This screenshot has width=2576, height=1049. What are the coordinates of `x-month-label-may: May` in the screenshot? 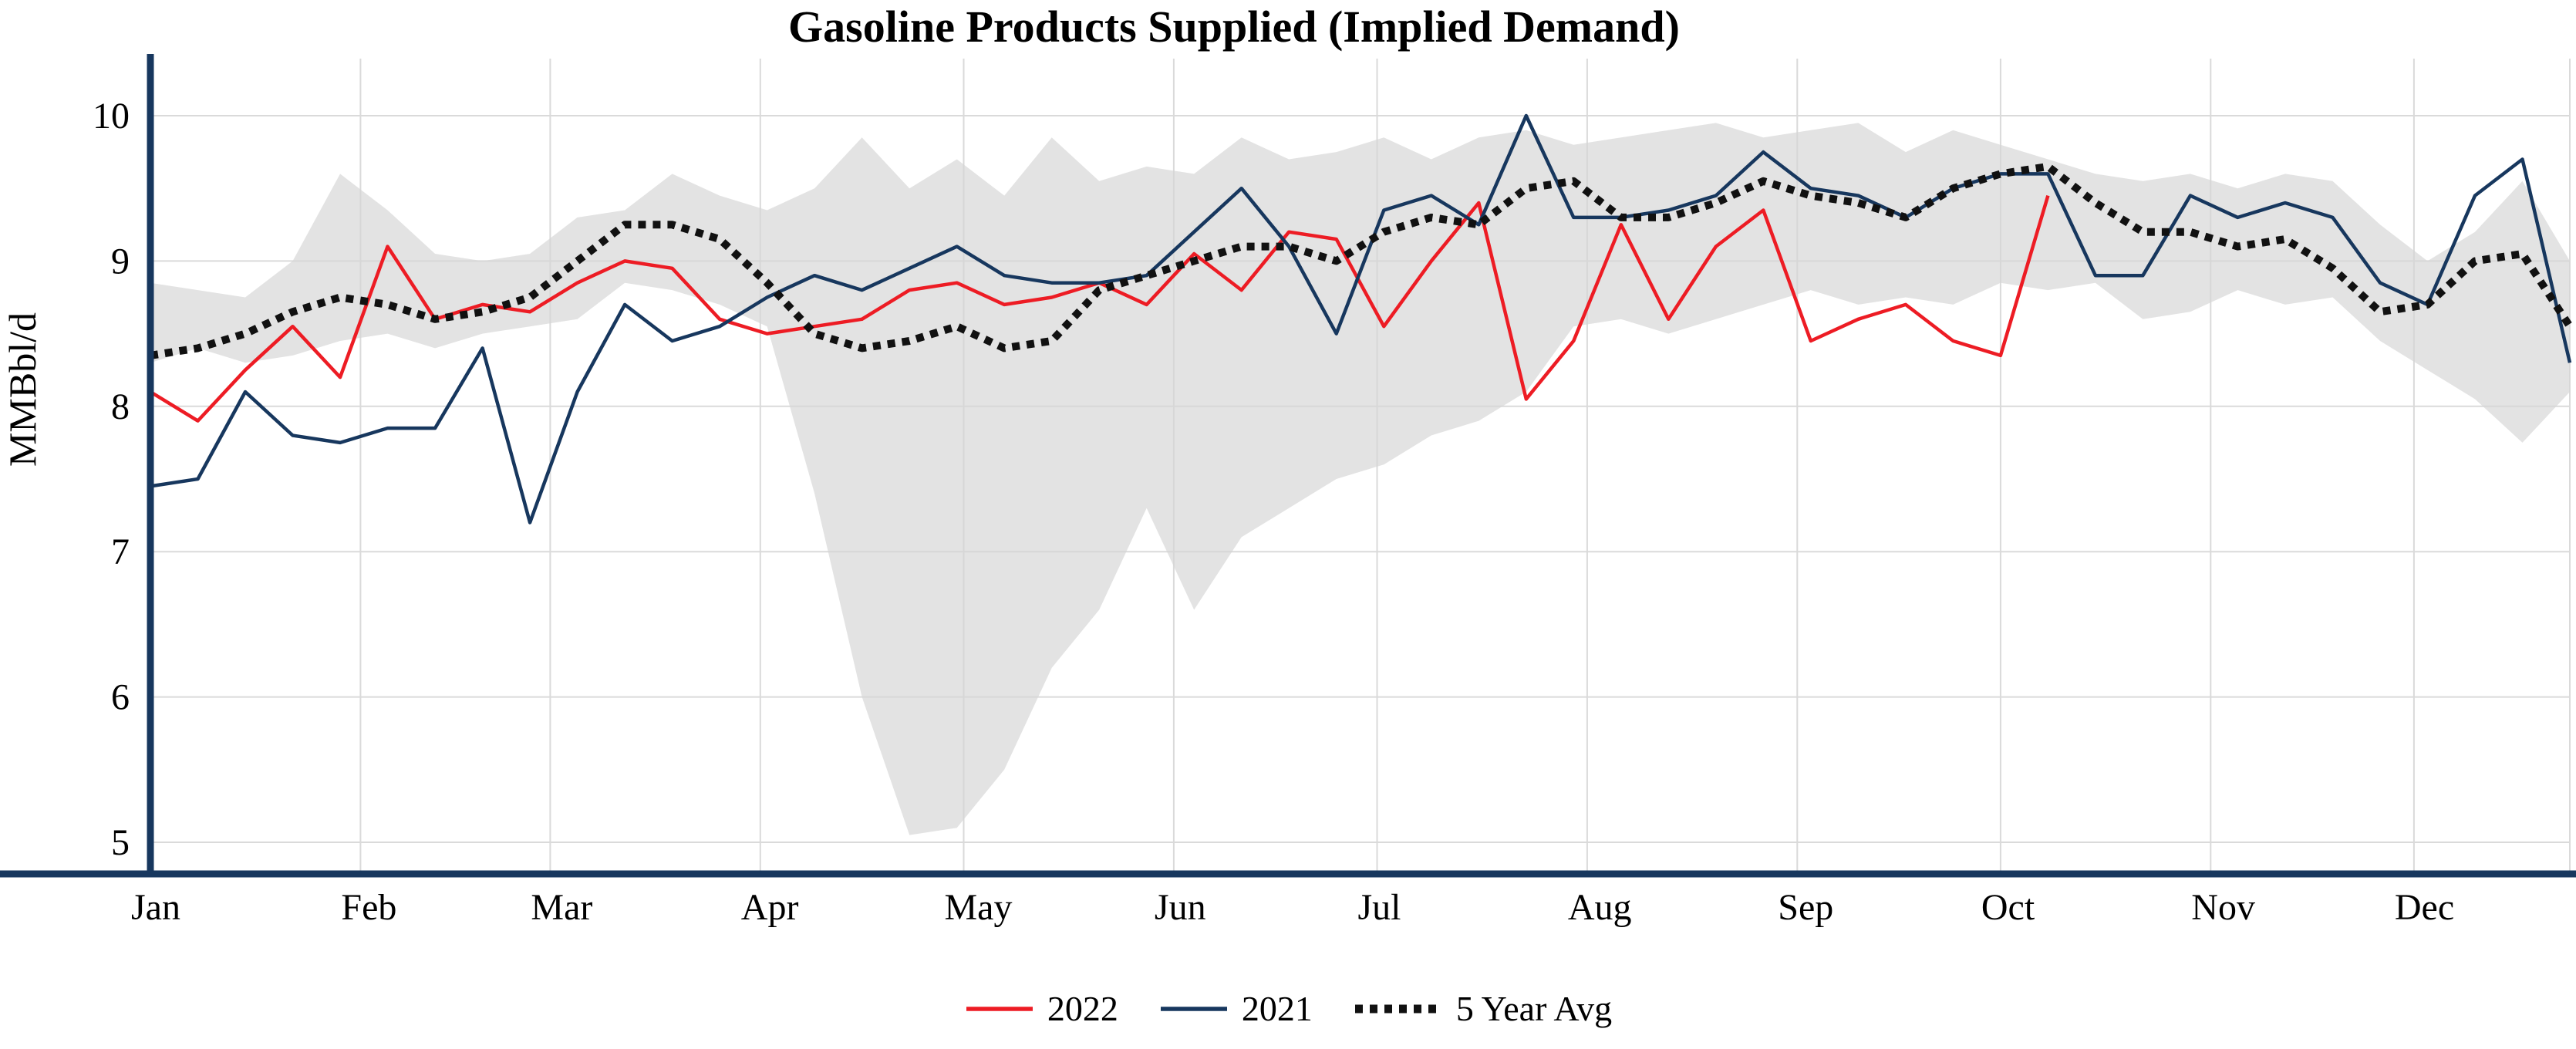 It's located at (979, 907).